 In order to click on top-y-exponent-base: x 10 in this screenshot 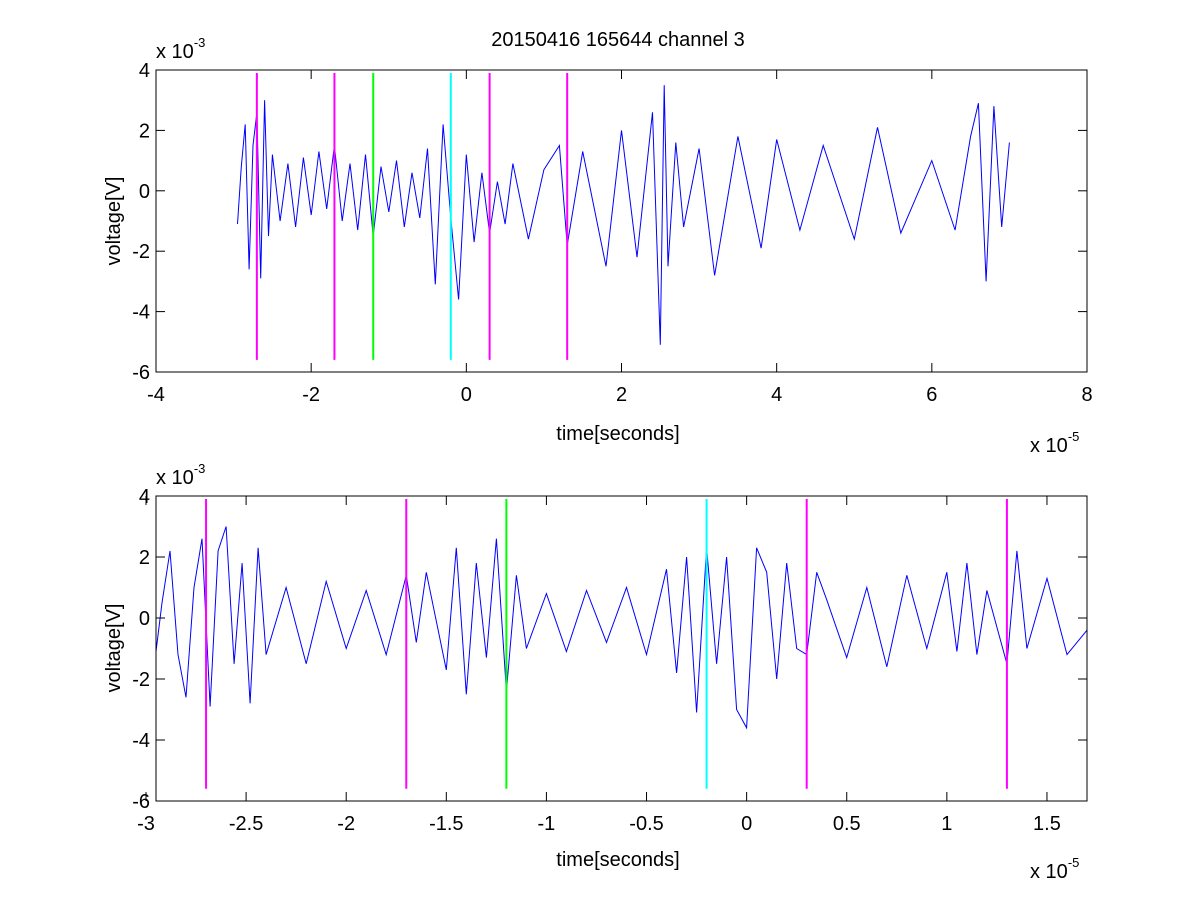, I will do `click(175, 52)`.